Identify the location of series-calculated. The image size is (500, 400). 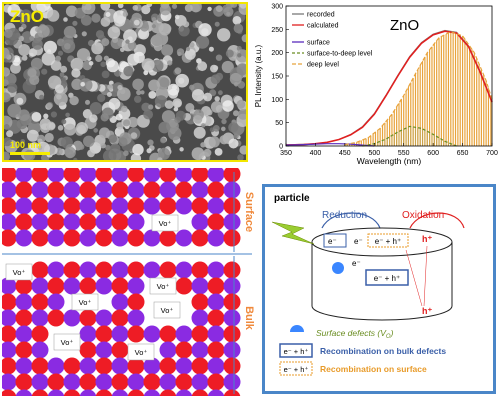
(389, 88).